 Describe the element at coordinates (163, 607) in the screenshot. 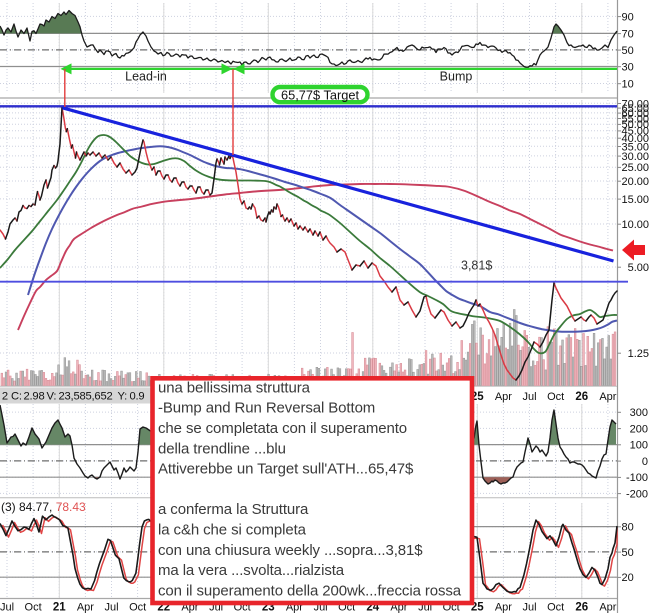

I see `svg-text: 22` at that location.